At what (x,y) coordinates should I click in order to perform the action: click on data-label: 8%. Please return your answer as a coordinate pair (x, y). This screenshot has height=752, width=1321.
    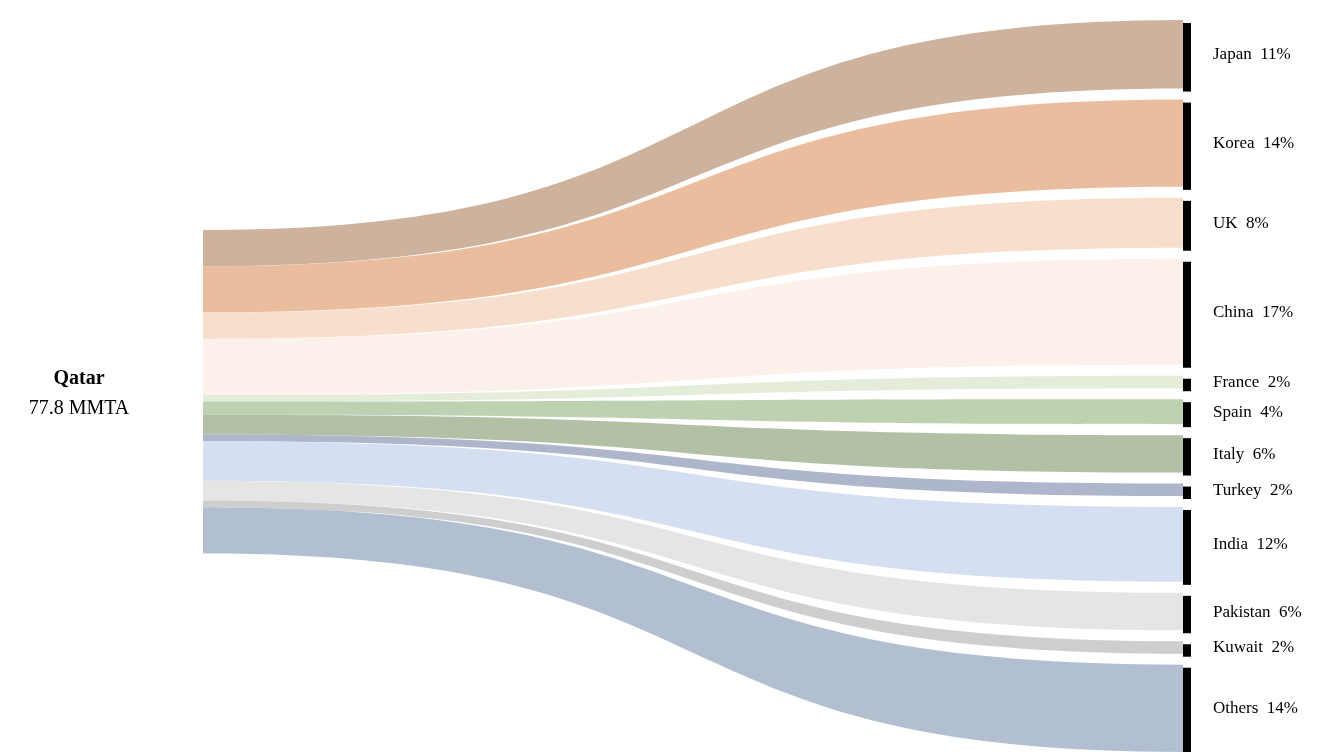
    Looking at the image, I should click on (1257, 222).